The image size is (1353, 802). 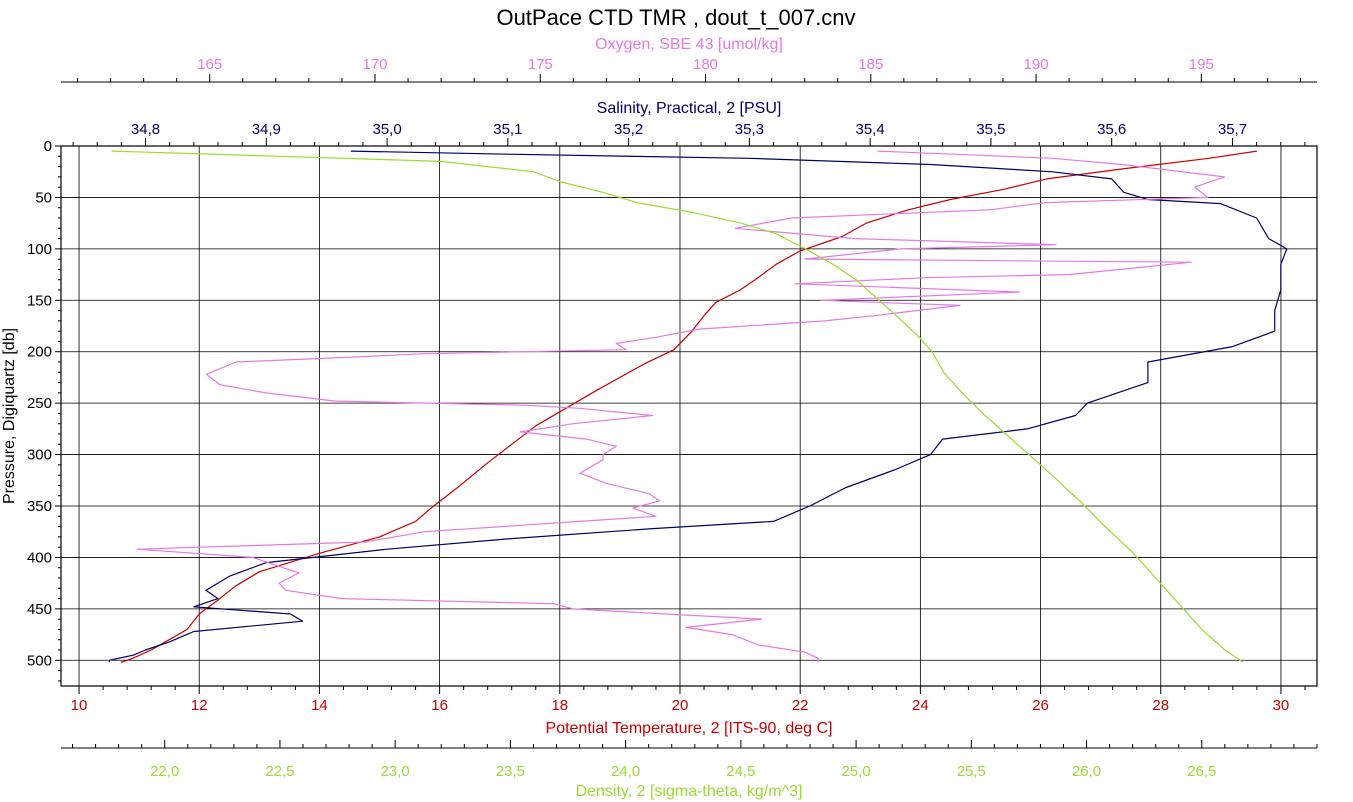 What do you see at coordinates (39, 660) in the screenshot?
I see `pressure-tick-label: 500` at bounding box center [39, 660].